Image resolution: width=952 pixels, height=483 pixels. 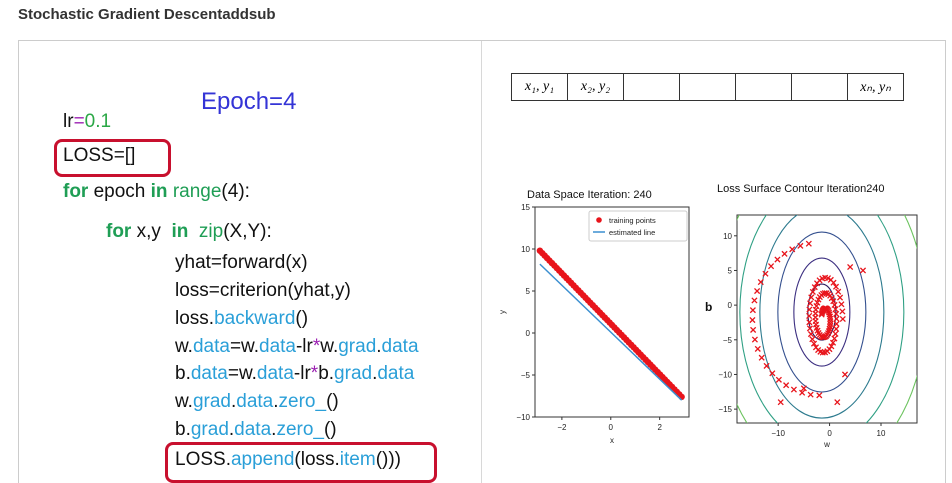 What do you see at coordinates (99, 155) in the screenshot?
I see `code-line-loss-init: LOSS=[]` at bounding box center [99, 155].